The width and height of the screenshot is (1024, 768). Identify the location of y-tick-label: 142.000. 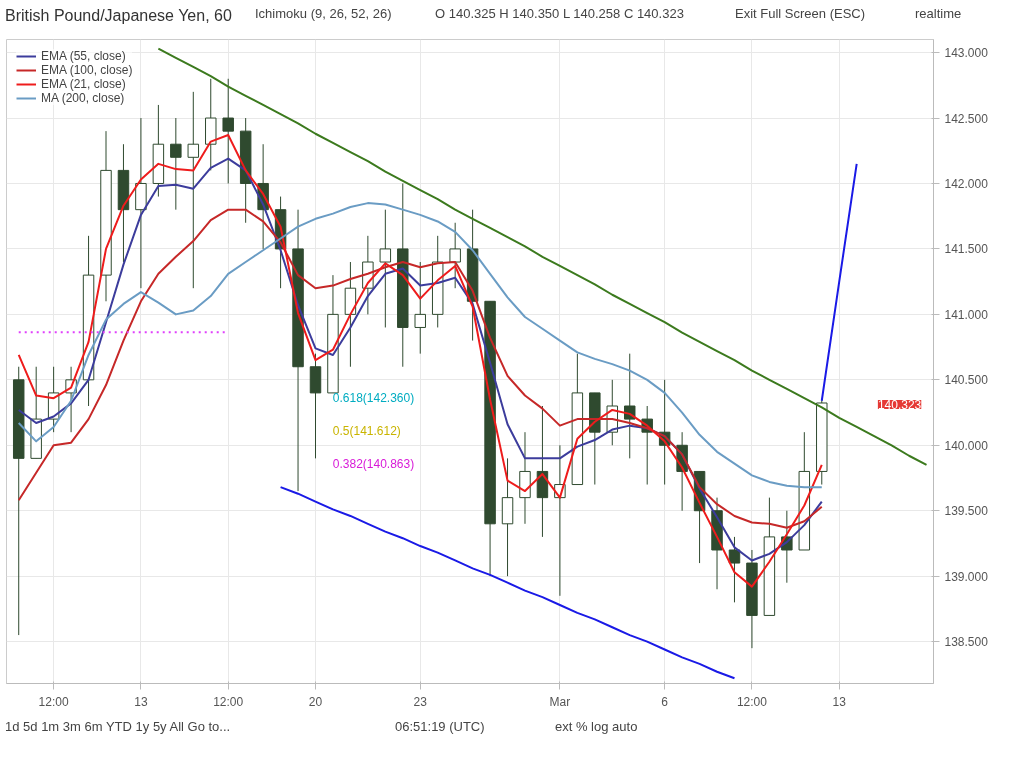
(966, 183).